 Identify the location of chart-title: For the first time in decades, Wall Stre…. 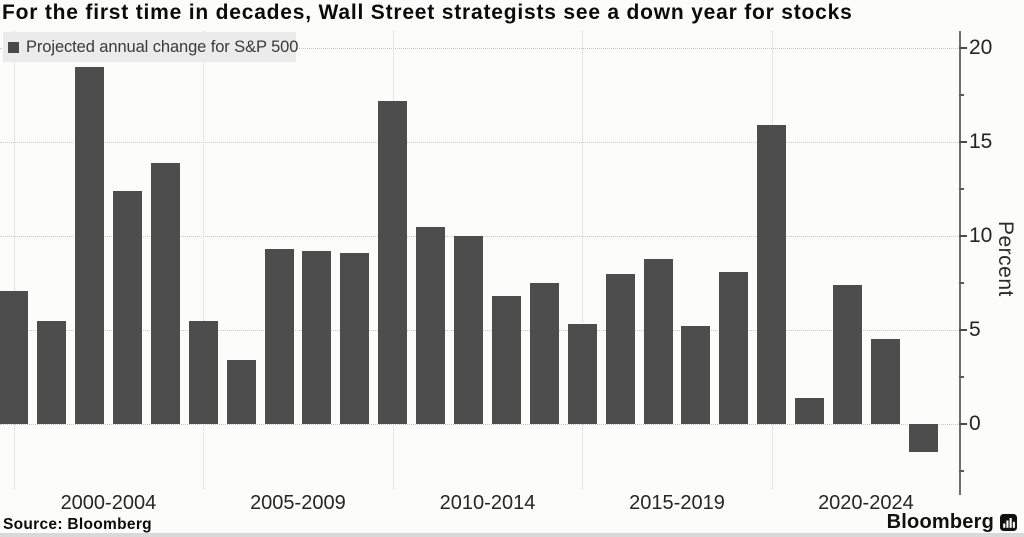
(427, 12).